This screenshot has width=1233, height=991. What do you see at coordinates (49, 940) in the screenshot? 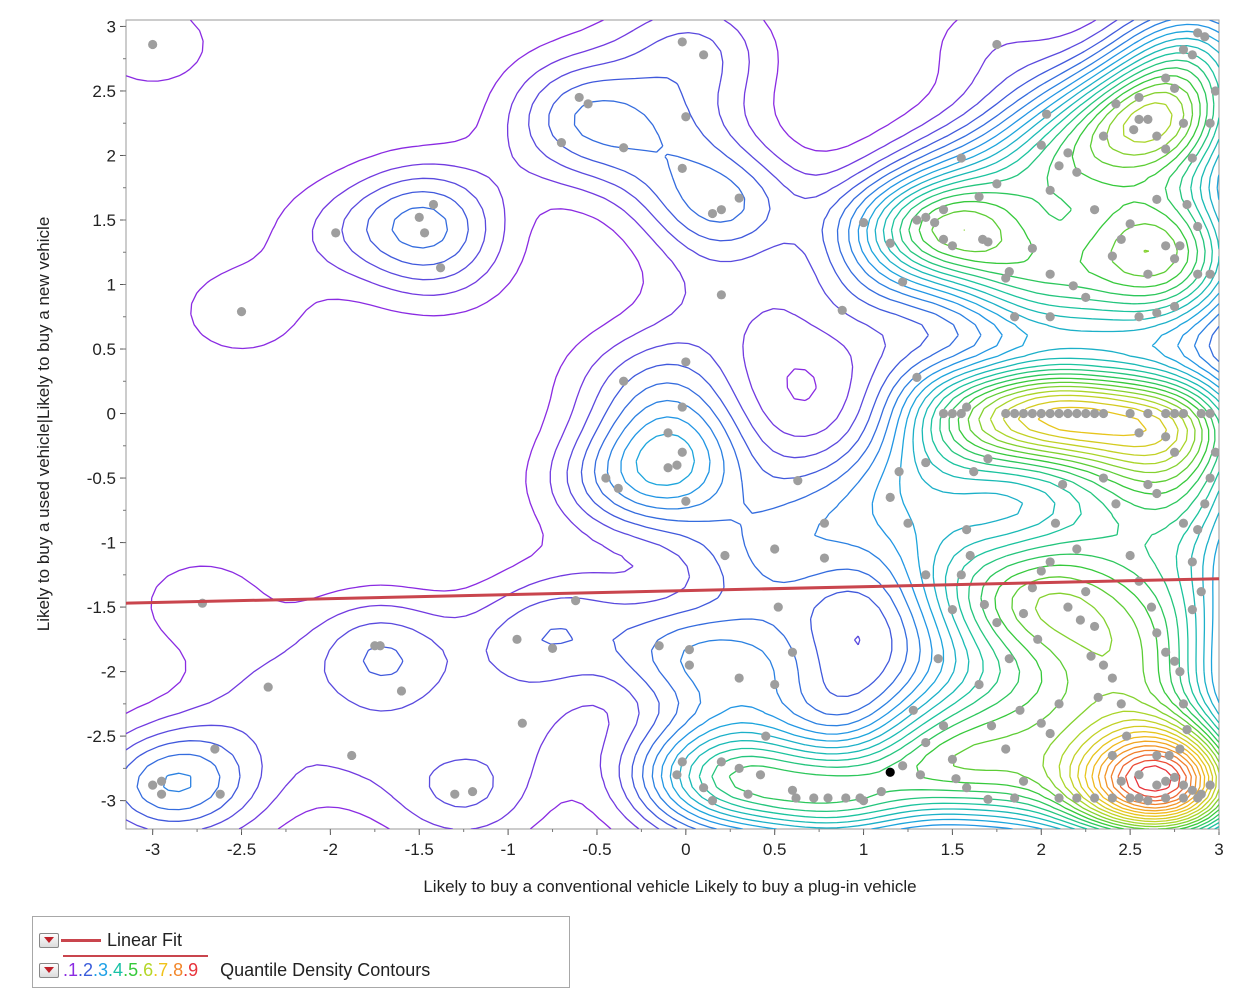
I see `linear-fit-menu-button` at bounding box center [49, 940].